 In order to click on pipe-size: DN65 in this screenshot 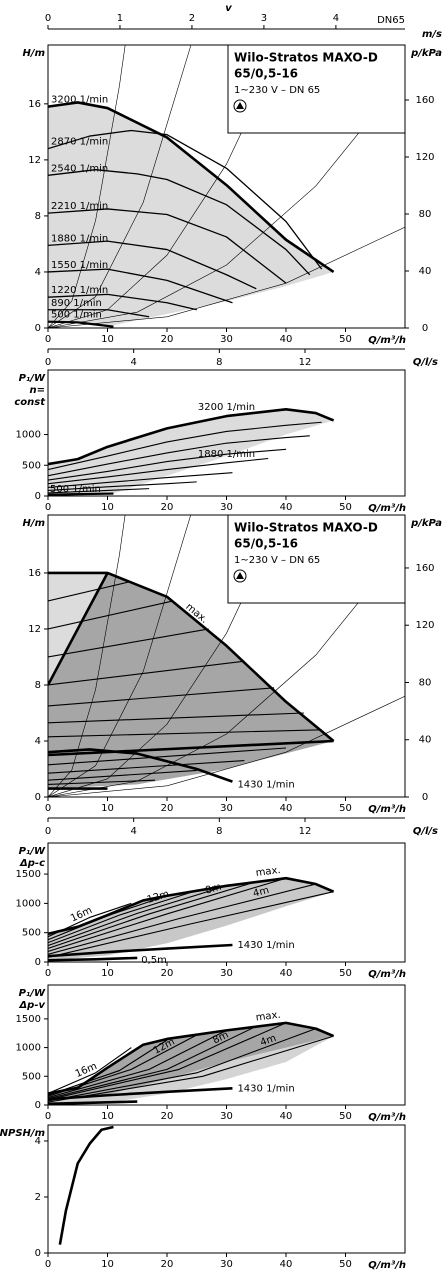, I will do `click(391, 20)`.